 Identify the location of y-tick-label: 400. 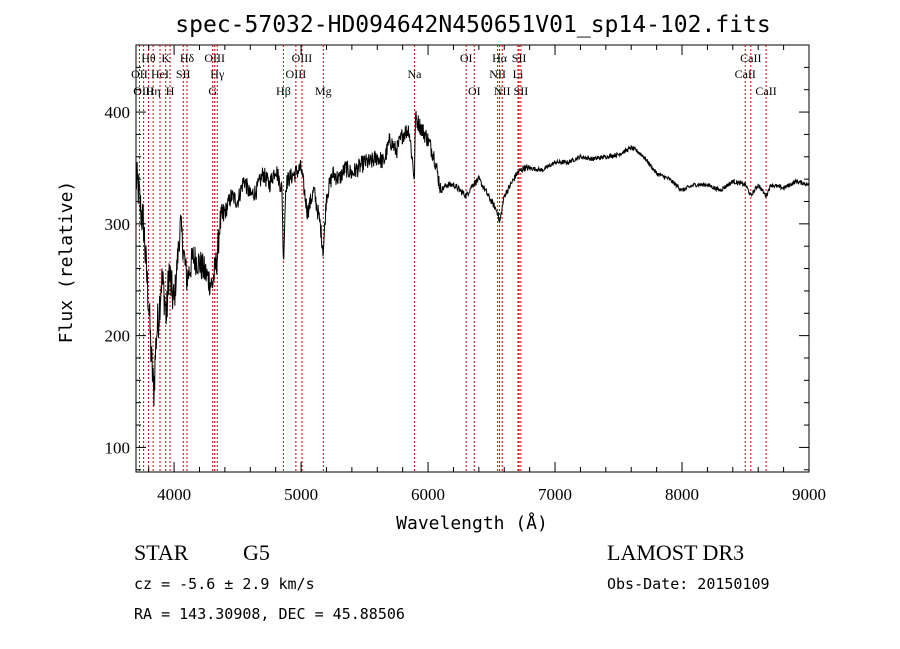
(118, 112).